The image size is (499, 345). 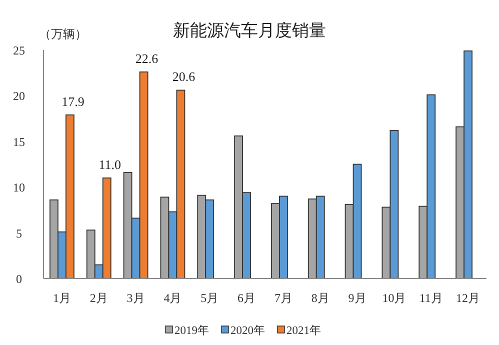 I want to click on data-label: 11.0, so click(x=110, y=164).